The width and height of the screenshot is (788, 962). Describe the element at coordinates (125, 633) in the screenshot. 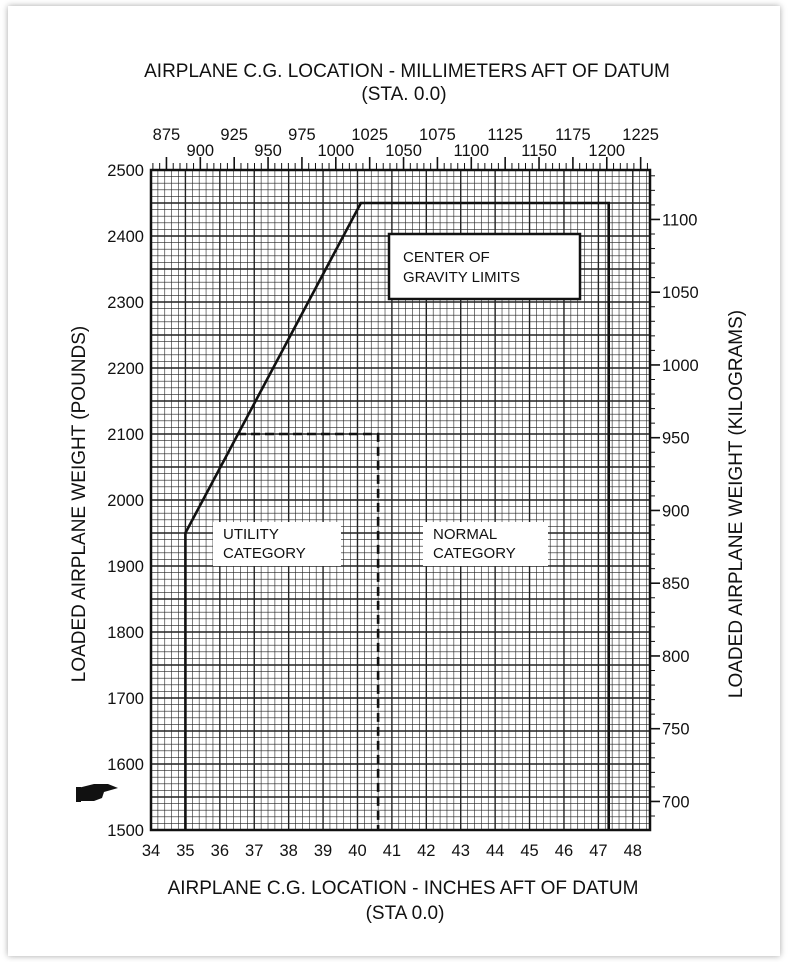

I see `y-left-tick-label: 1800` at that location.